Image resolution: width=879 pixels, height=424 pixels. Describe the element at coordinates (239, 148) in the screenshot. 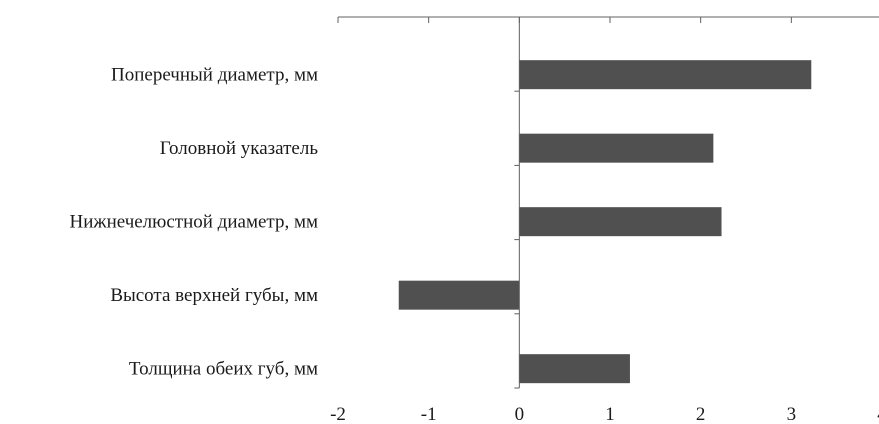

I see `category-label-1: Головной указатель` at that location.